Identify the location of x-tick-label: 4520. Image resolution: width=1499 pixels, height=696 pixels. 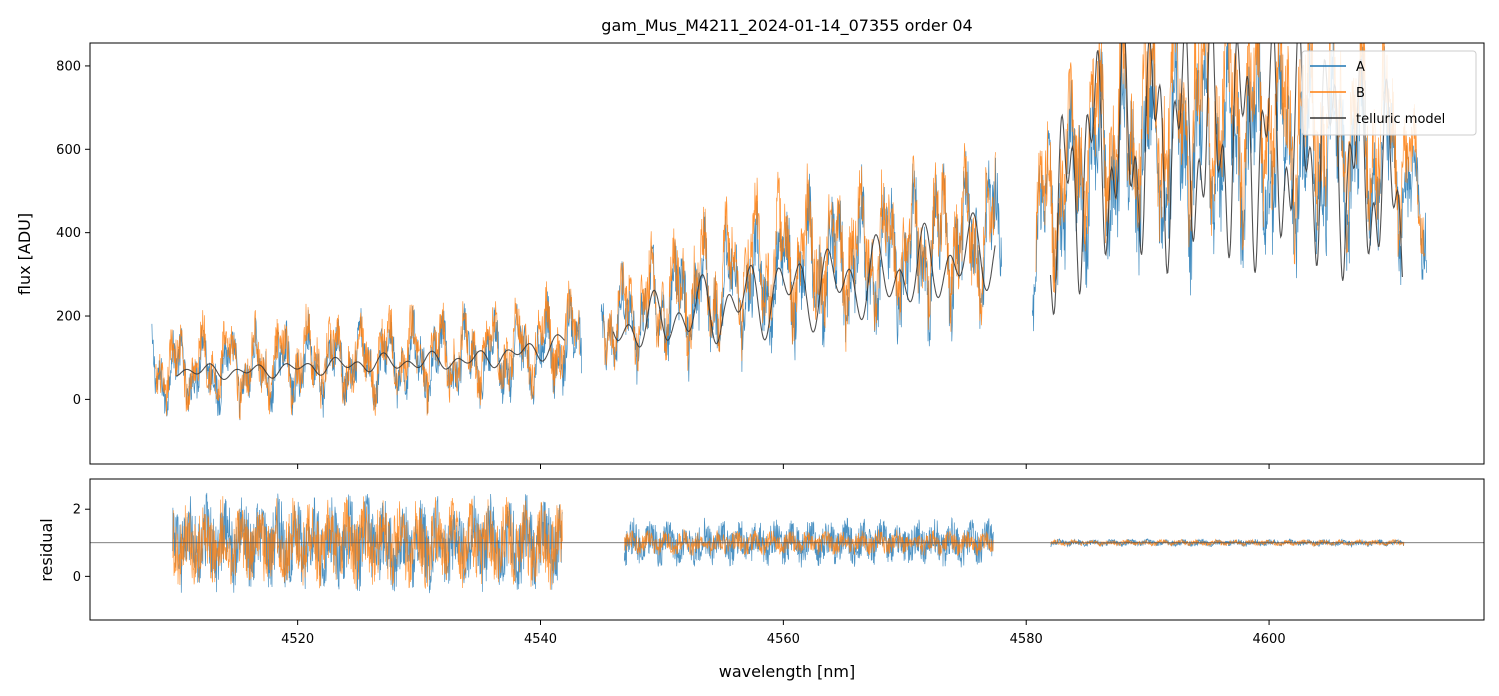
(297, 639).